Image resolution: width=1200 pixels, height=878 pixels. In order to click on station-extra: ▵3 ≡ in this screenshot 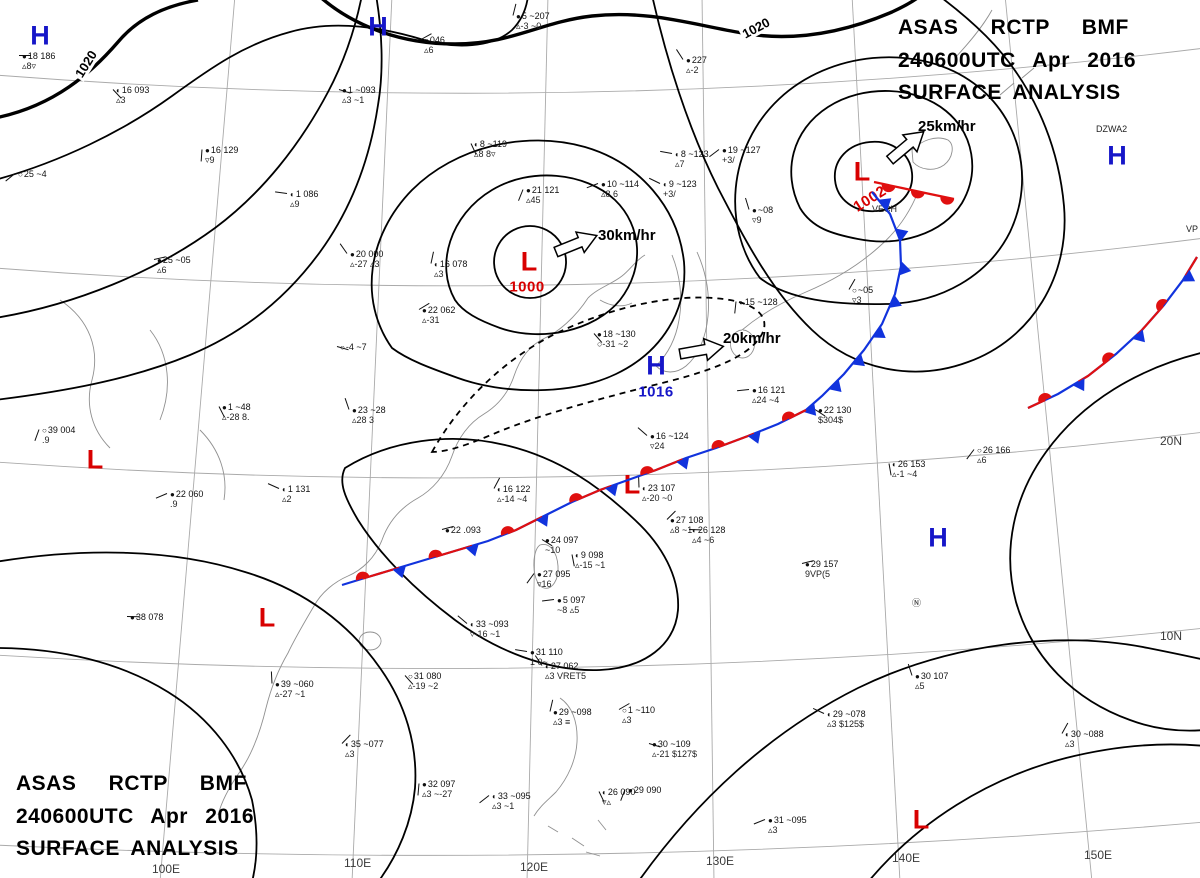, I will do `click(562, 721)`.